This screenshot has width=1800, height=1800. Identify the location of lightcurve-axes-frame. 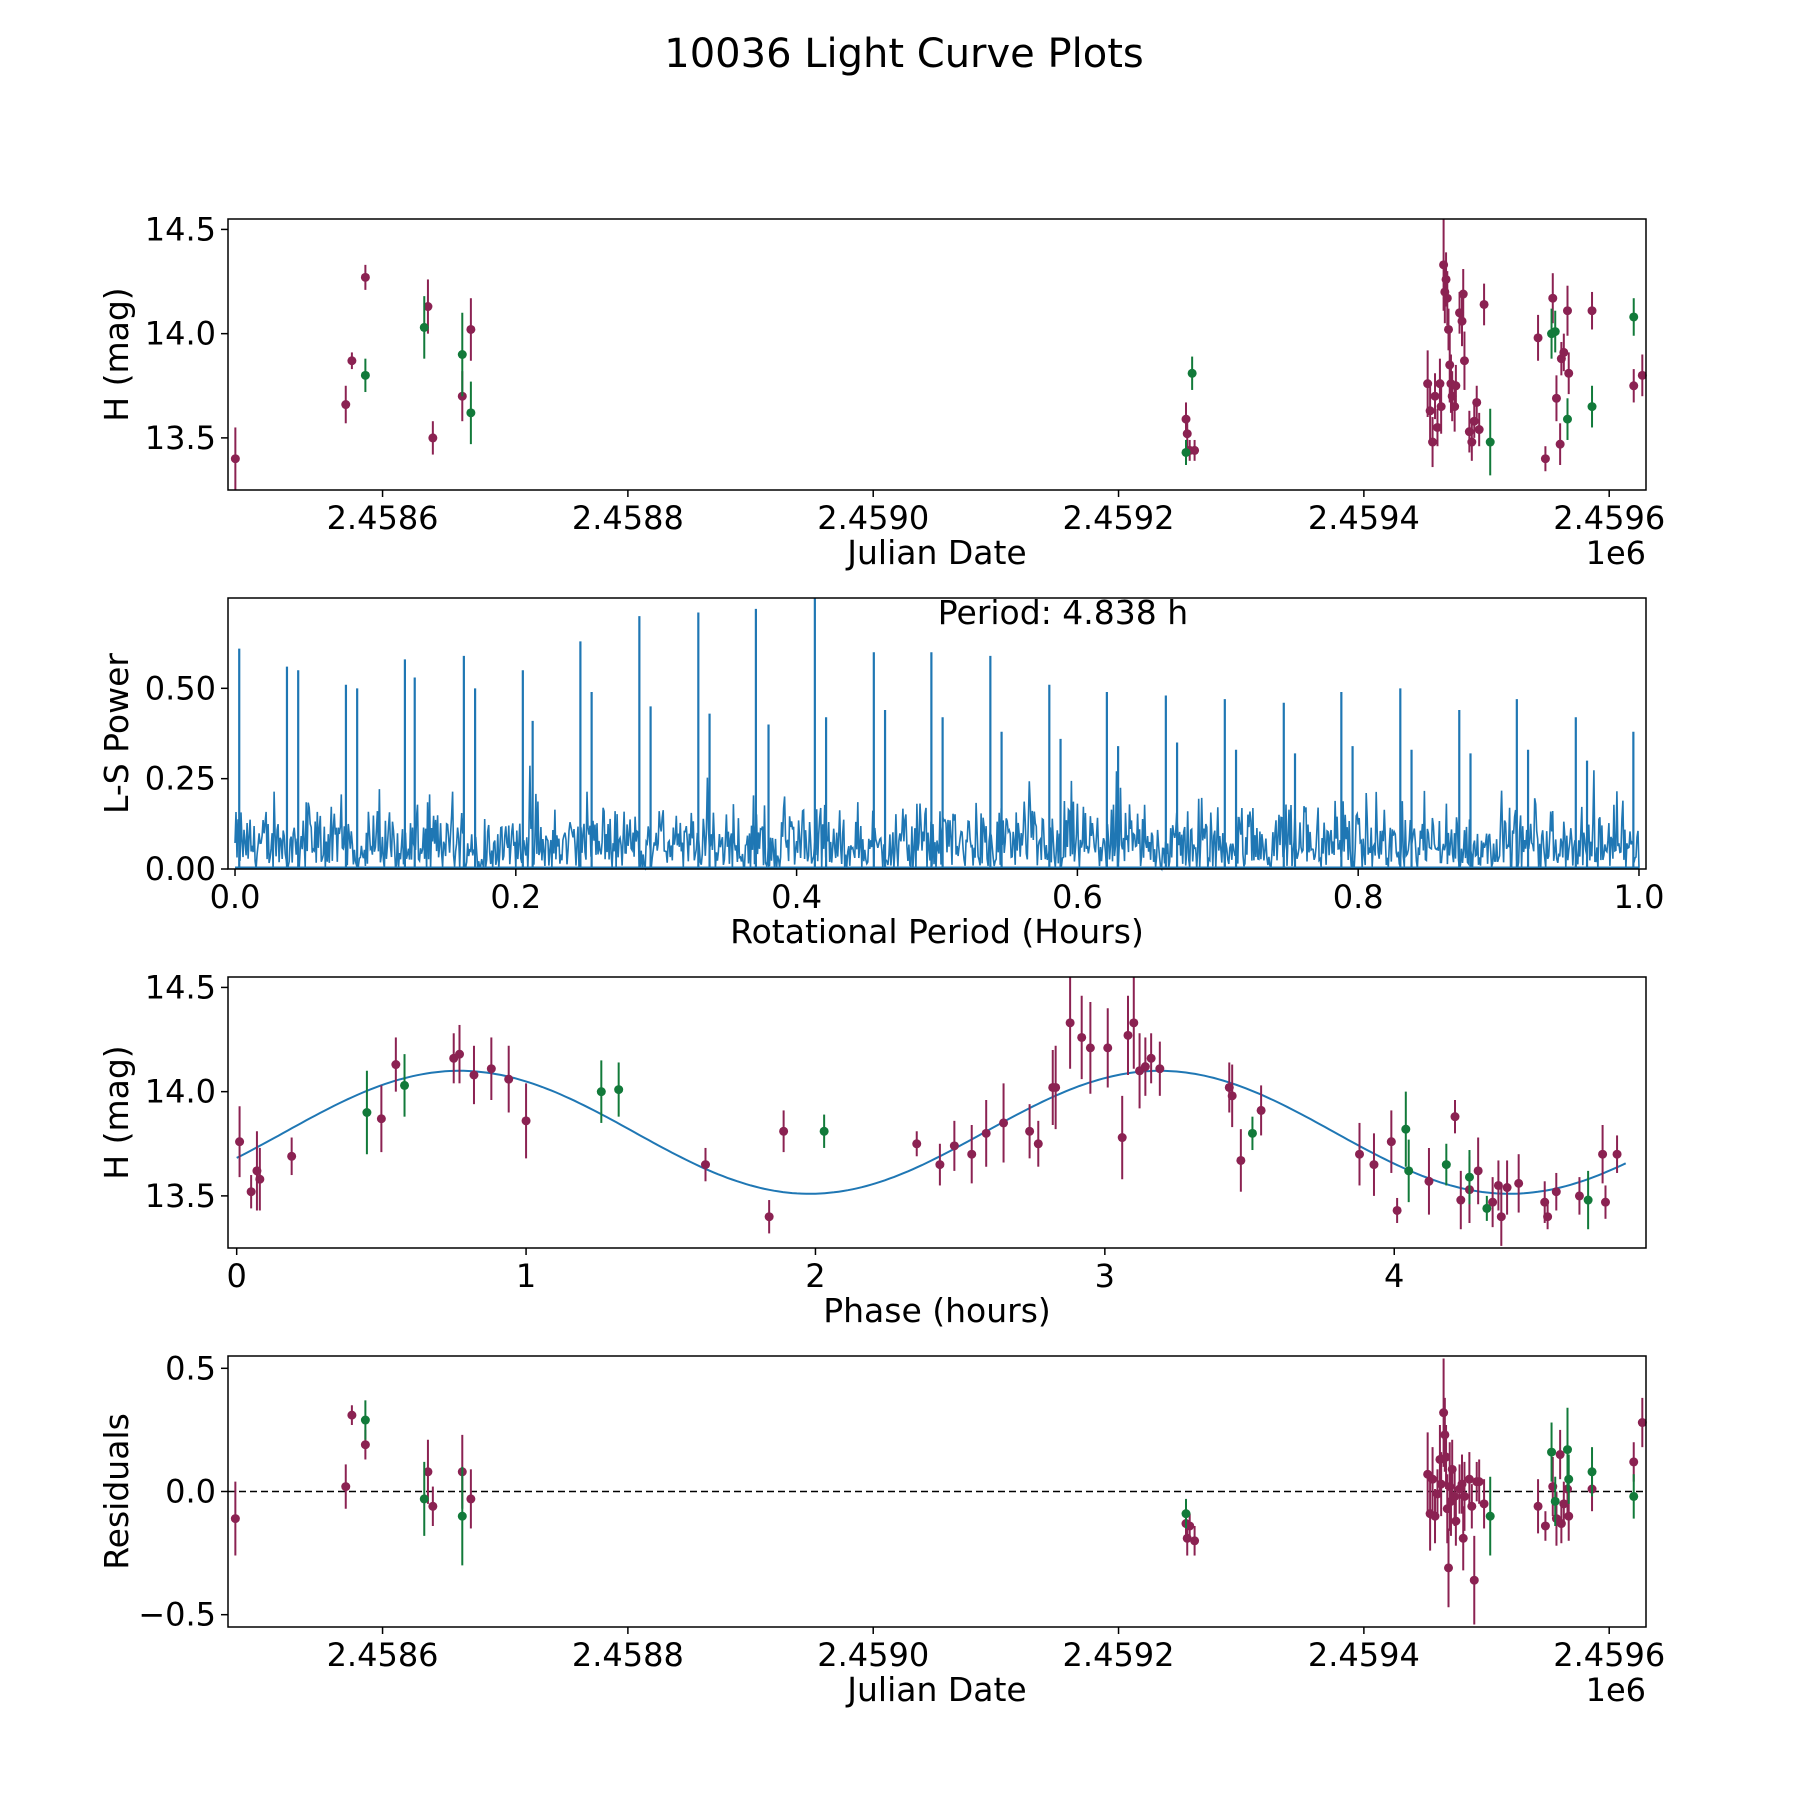
(937, 354).